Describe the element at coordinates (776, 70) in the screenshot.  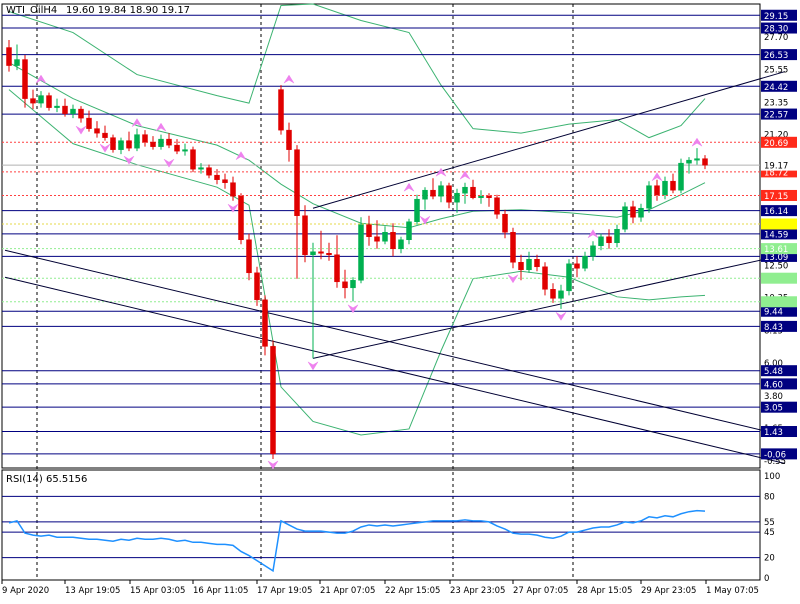
I see `price-tick-label: 25.55` at that location.